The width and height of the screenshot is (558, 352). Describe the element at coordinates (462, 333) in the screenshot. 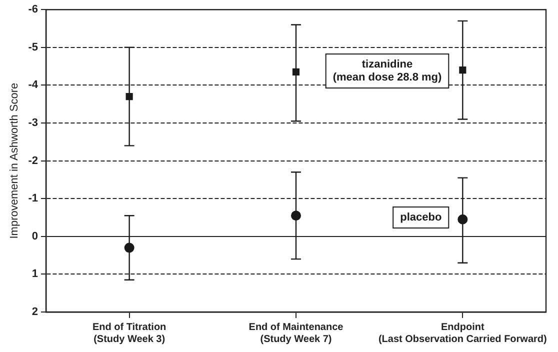

I see `x-tick-label: Endpoint (Last Observation Carried Forward)` at that location.